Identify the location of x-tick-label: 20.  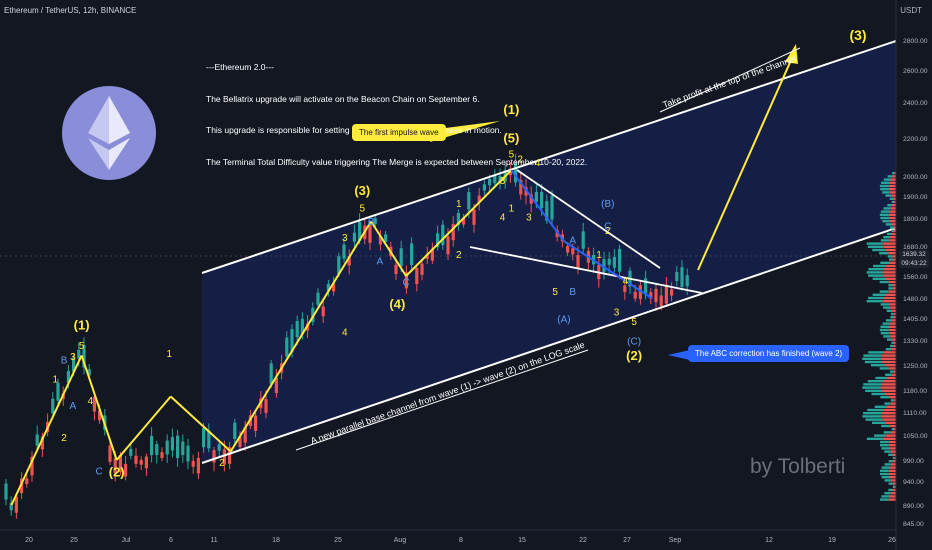
(29, 540).